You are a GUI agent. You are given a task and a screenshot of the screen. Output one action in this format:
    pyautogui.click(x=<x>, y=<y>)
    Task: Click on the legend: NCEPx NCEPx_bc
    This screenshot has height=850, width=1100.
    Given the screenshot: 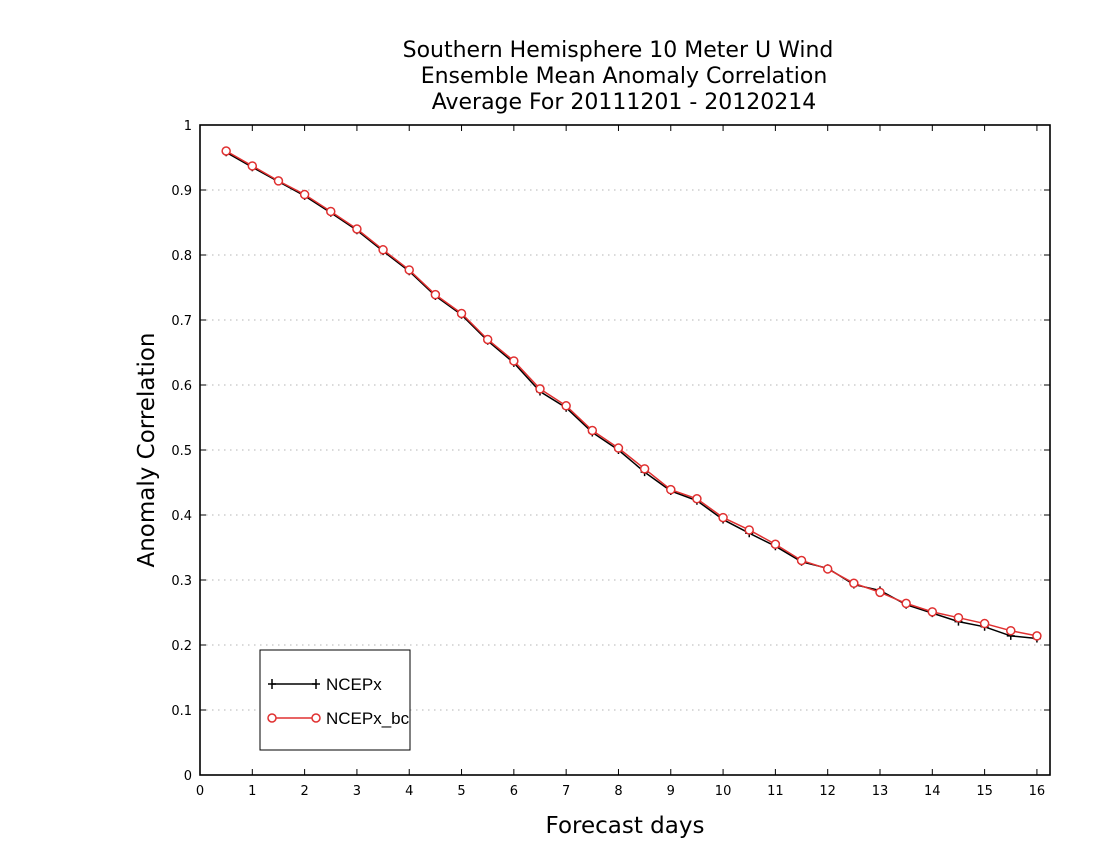 What is the action you would take?
    pyautogui.click(x=335, y=700)
    